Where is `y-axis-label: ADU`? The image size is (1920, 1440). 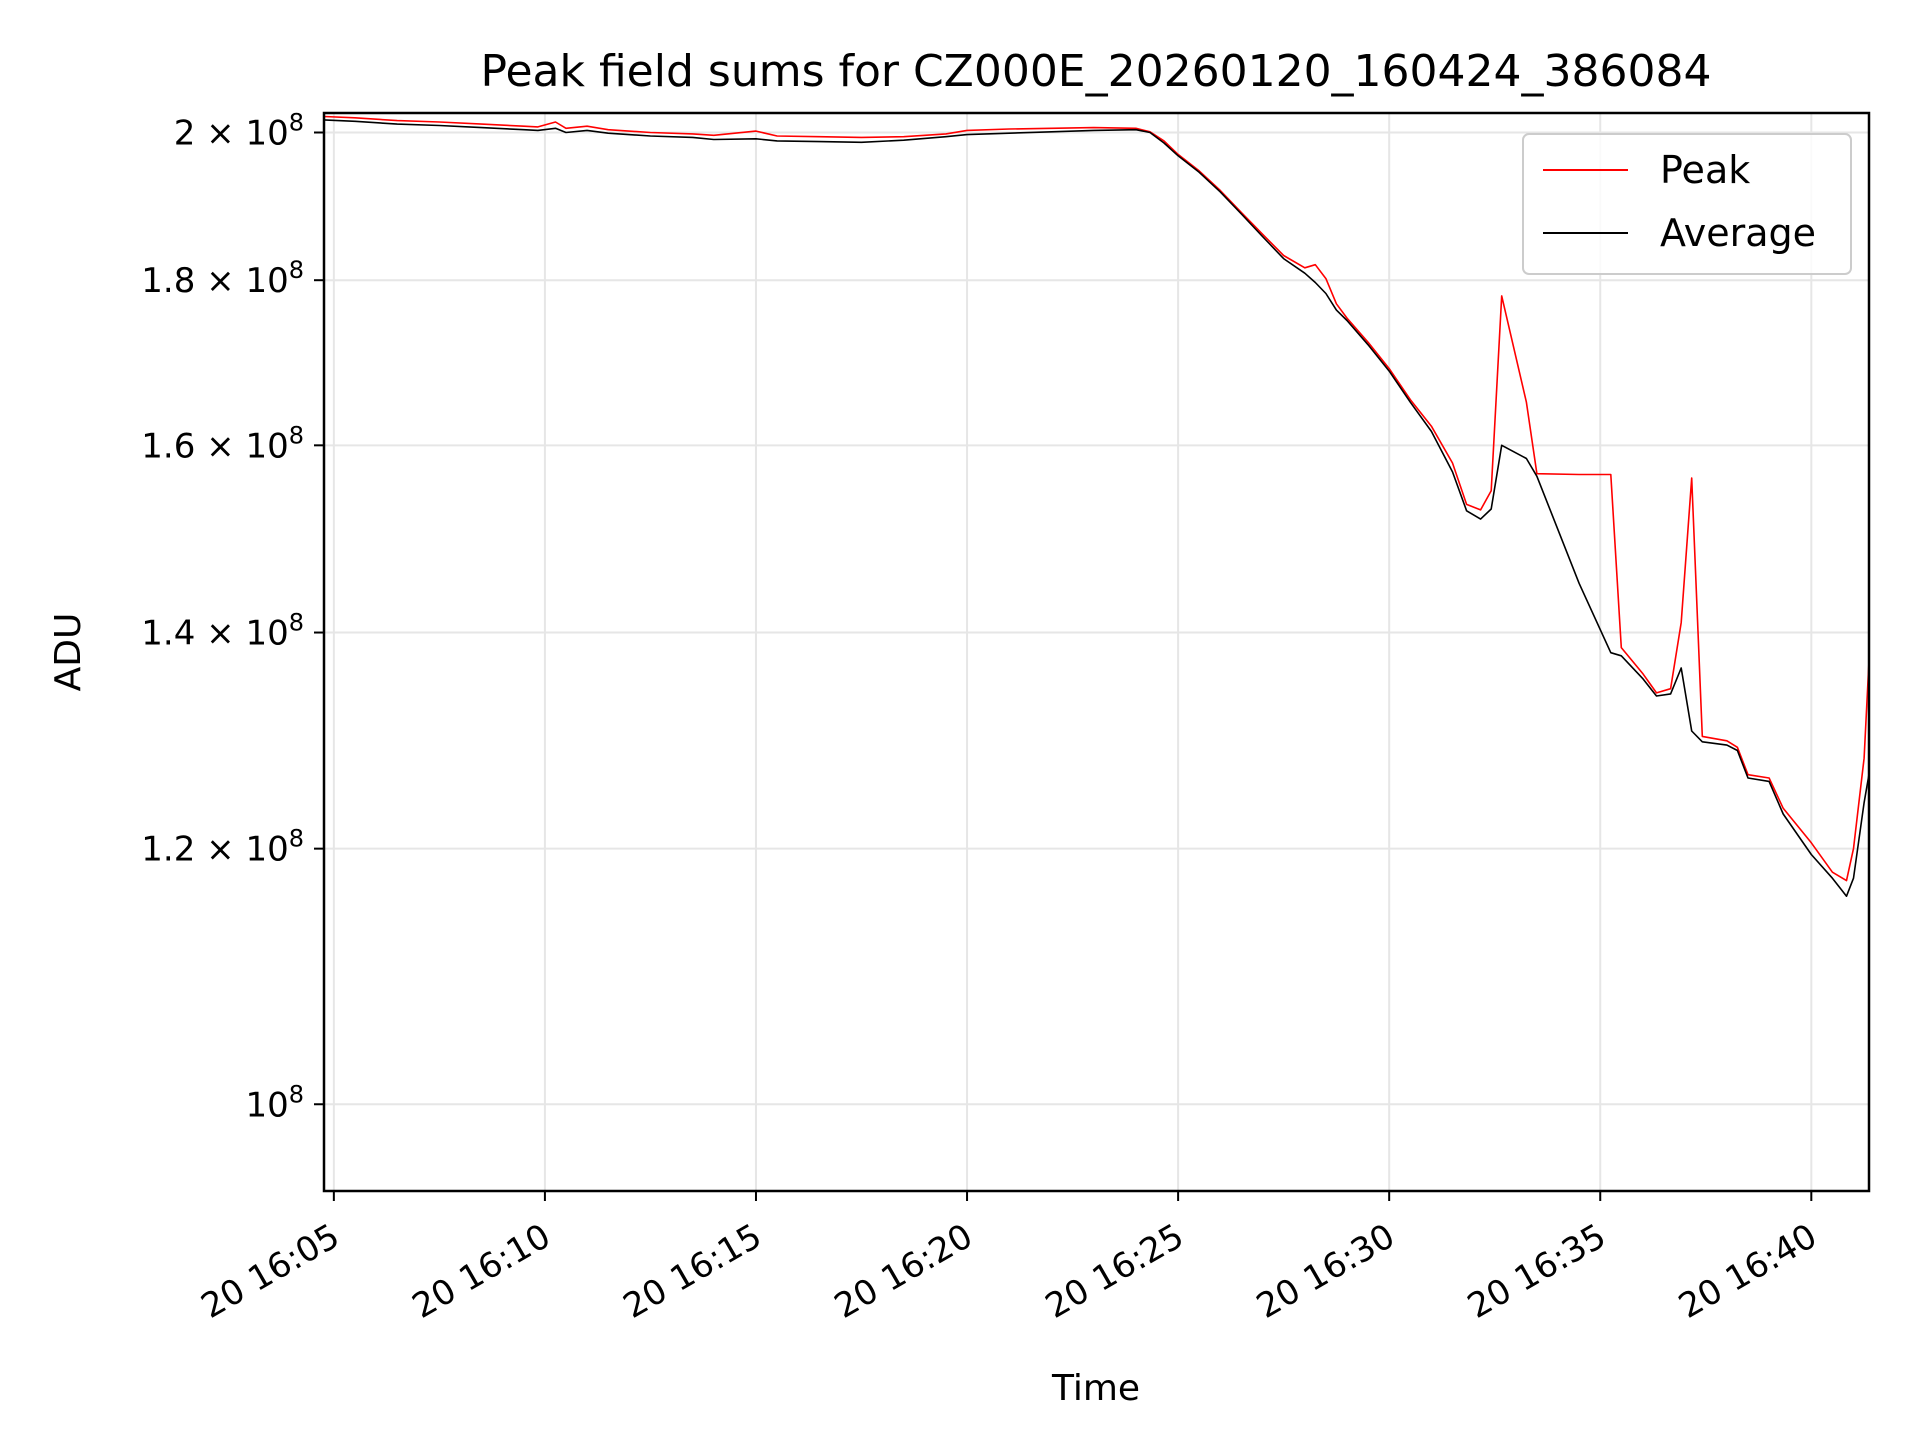 y-axis-label: ADU is located at coordinates (68, 652).